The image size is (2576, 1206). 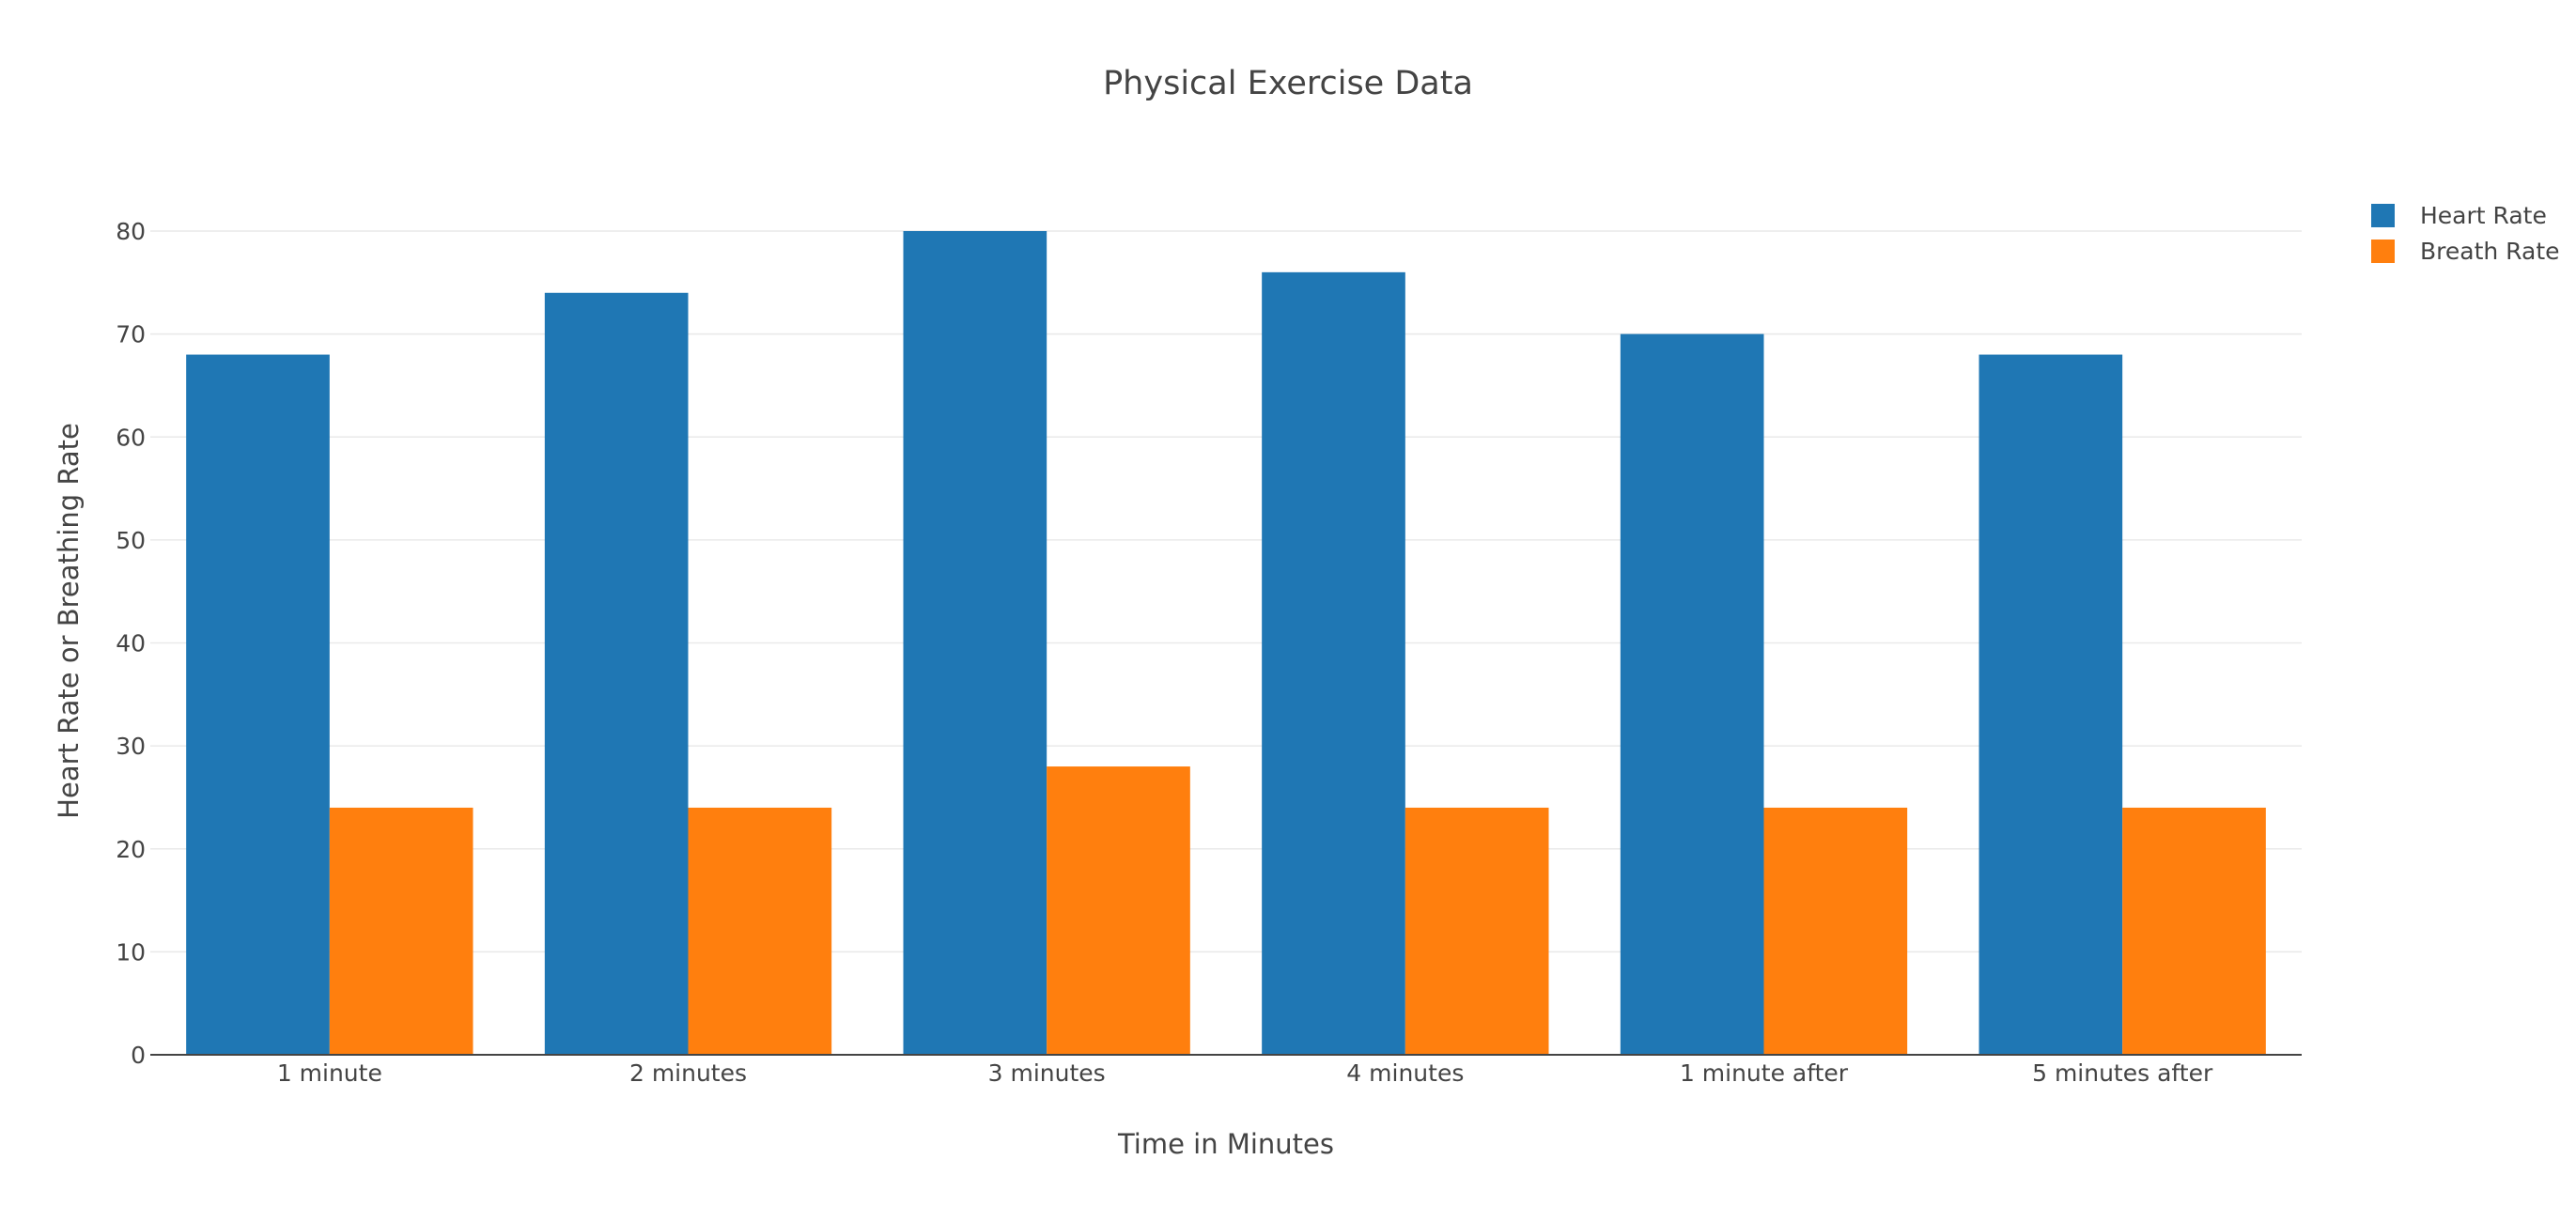 I want to click on y-tick-label: 10, so click(x=131, y=952).